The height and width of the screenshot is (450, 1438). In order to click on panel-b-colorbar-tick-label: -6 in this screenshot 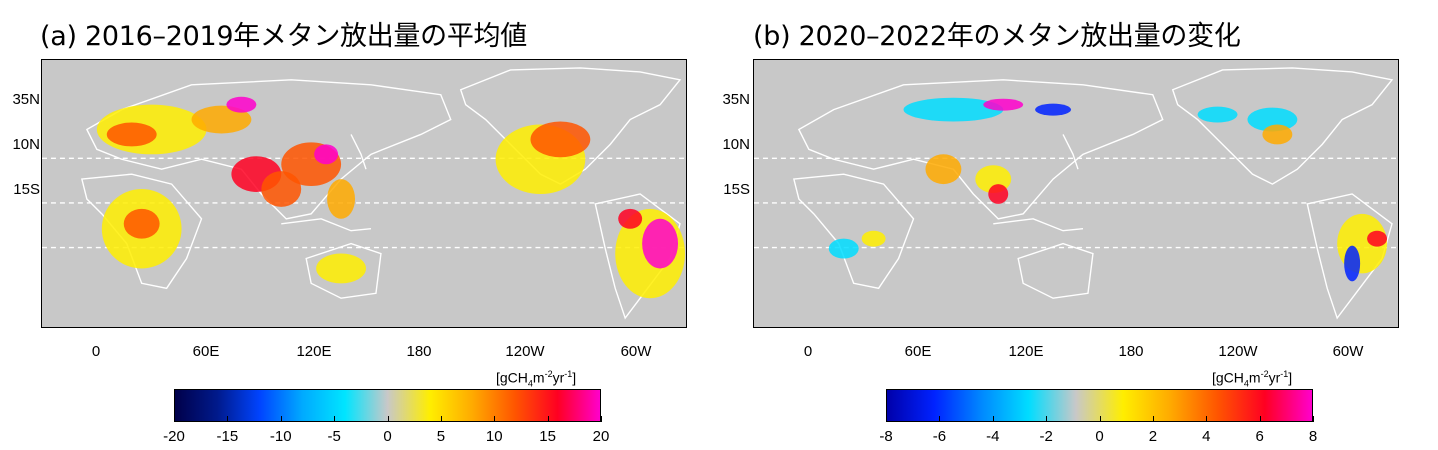, I will do `click(939, 436)`.